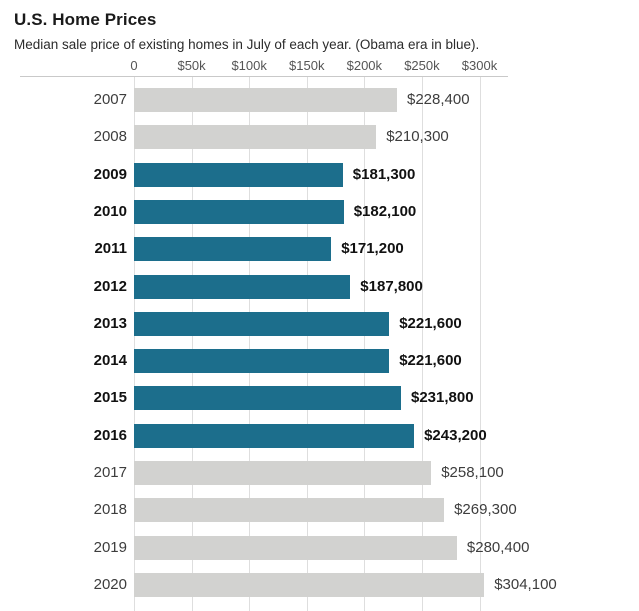  I want to click on year-label: 2020, so click(110, 584).